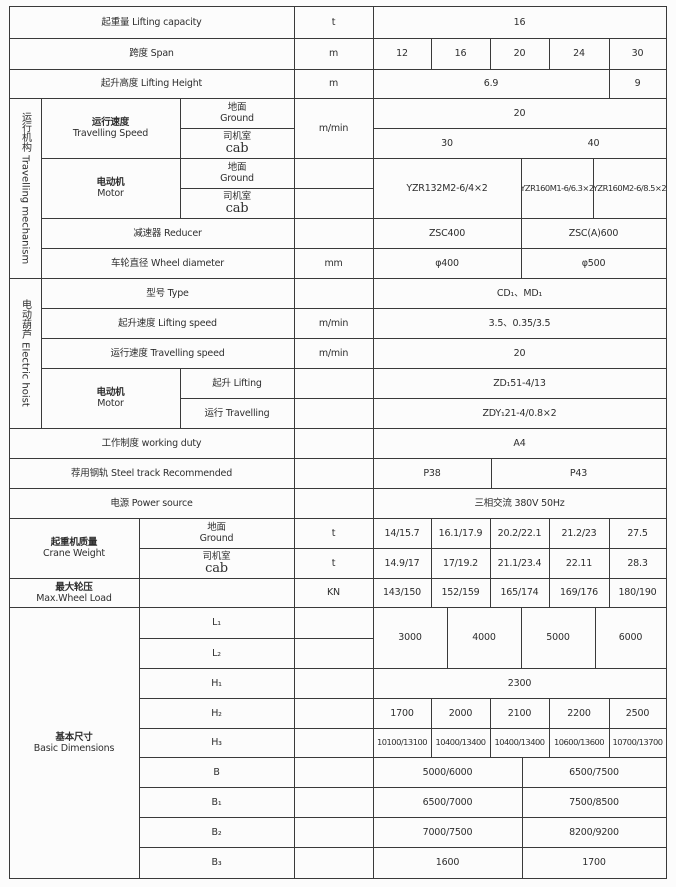  Describe the element at coordinates (151, 443) in the screenshot. I see `row-label-working-duty: 工作制度 working duty` at that location.